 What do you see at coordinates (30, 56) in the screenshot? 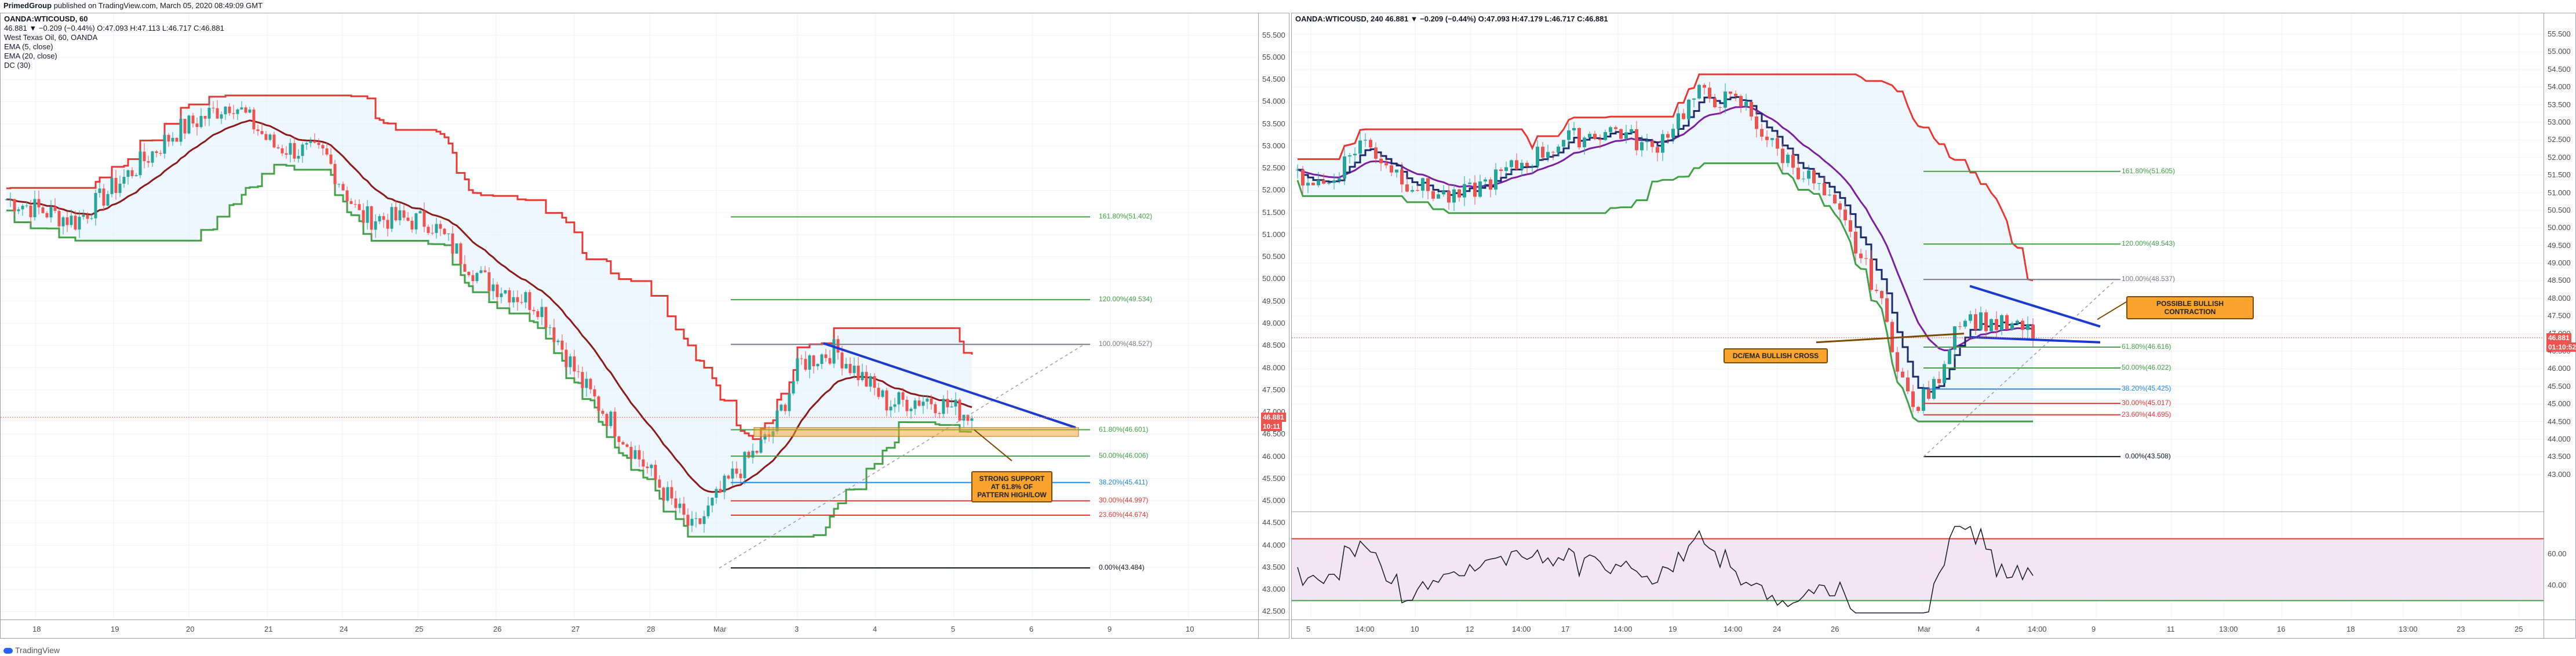
I see `indicator-ema20: EMA (20, close)` at bounding box center [30, 56].